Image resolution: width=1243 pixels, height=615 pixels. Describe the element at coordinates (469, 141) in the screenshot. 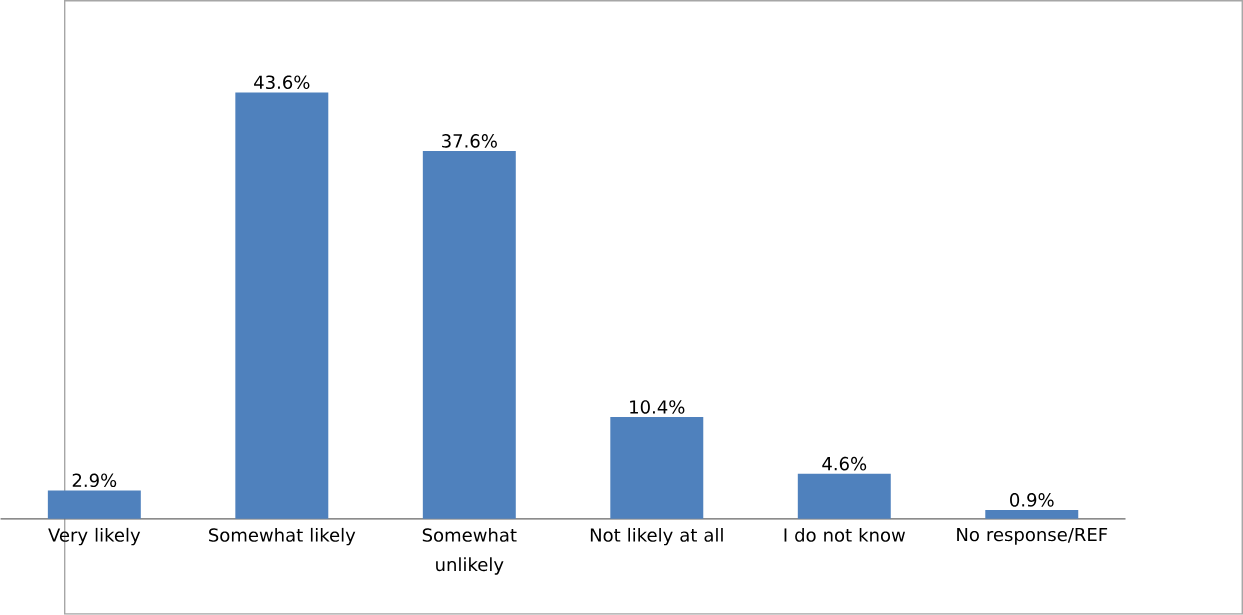

I see `data-label: 37.6%` at that location.